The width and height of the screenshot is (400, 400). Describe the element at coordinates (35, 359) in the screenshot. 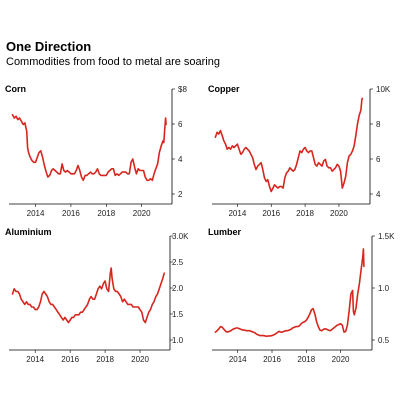

I see `aluminium-x-tick-label: 2014` at that location.